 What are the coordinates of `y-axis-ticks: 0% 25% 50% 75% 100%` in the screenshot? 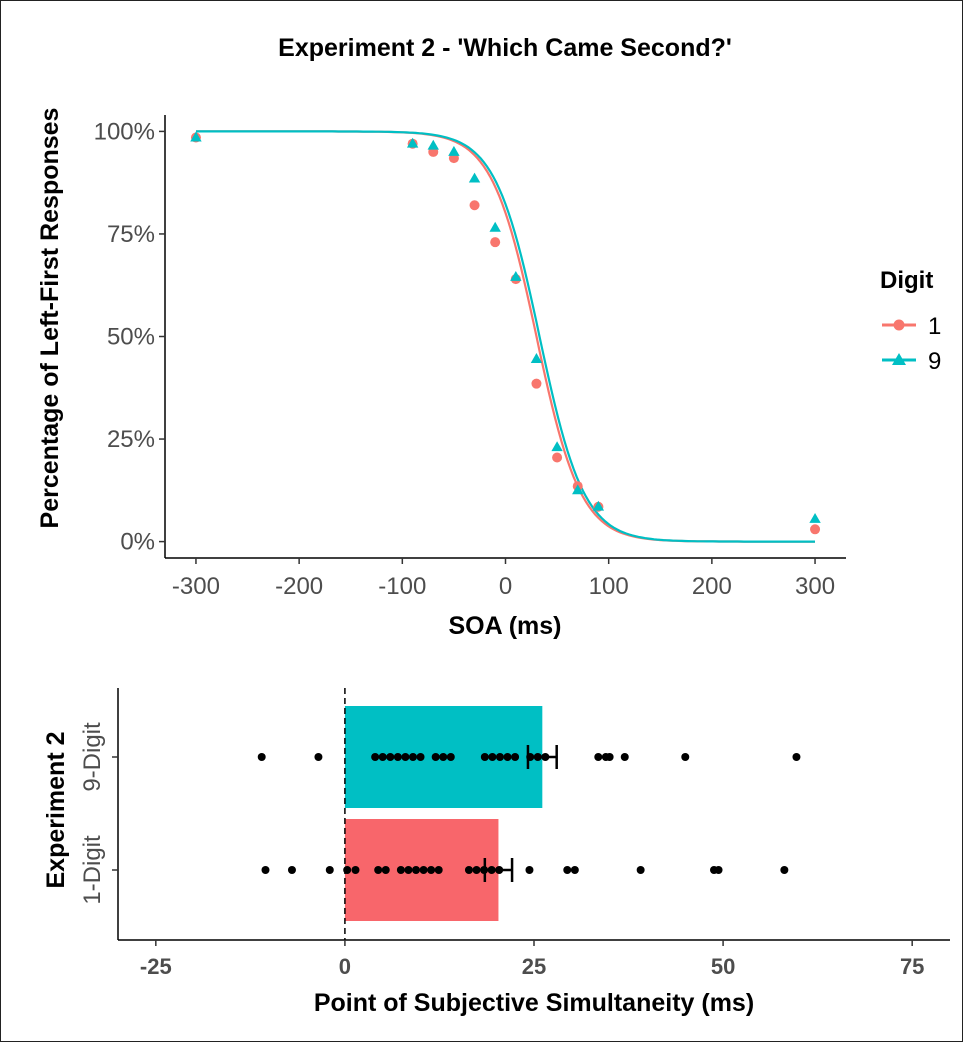 It's located at (129, 337).